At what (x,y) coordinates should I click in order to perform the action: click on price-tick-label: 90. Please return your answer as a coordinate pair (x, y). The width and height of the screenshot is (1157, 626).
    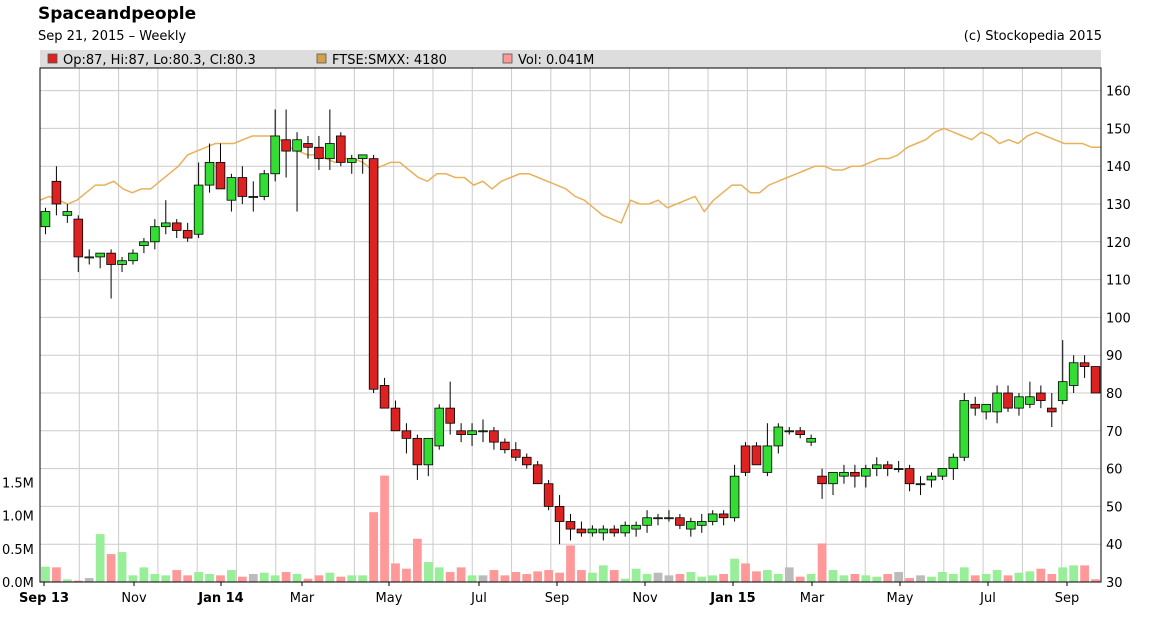
    Looking at the image, I should click on (1114, 356).